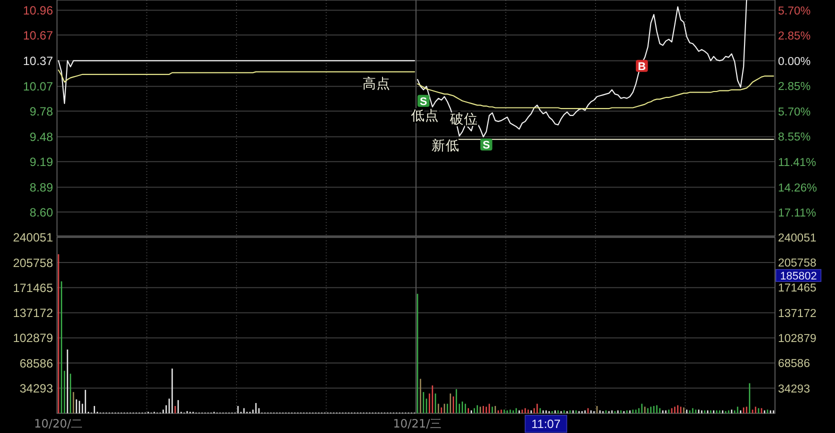 The width and height of the screenshot is (835, 433). I want to click on y-tick-label: 34293, so click(37, 388).